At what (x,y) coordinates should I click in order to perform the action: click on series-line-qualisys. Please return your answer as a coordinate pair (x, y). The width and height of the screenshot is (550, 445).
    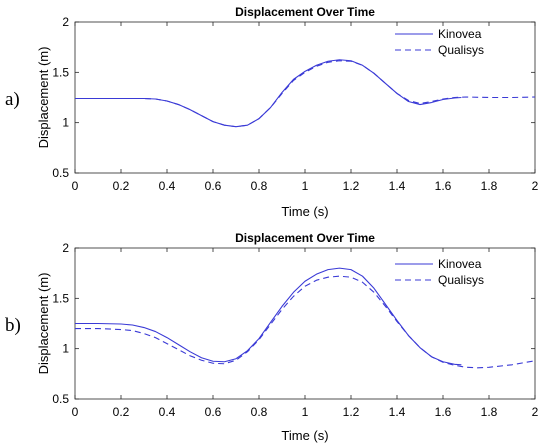
    Looking at the image, I should click on (305, 94).